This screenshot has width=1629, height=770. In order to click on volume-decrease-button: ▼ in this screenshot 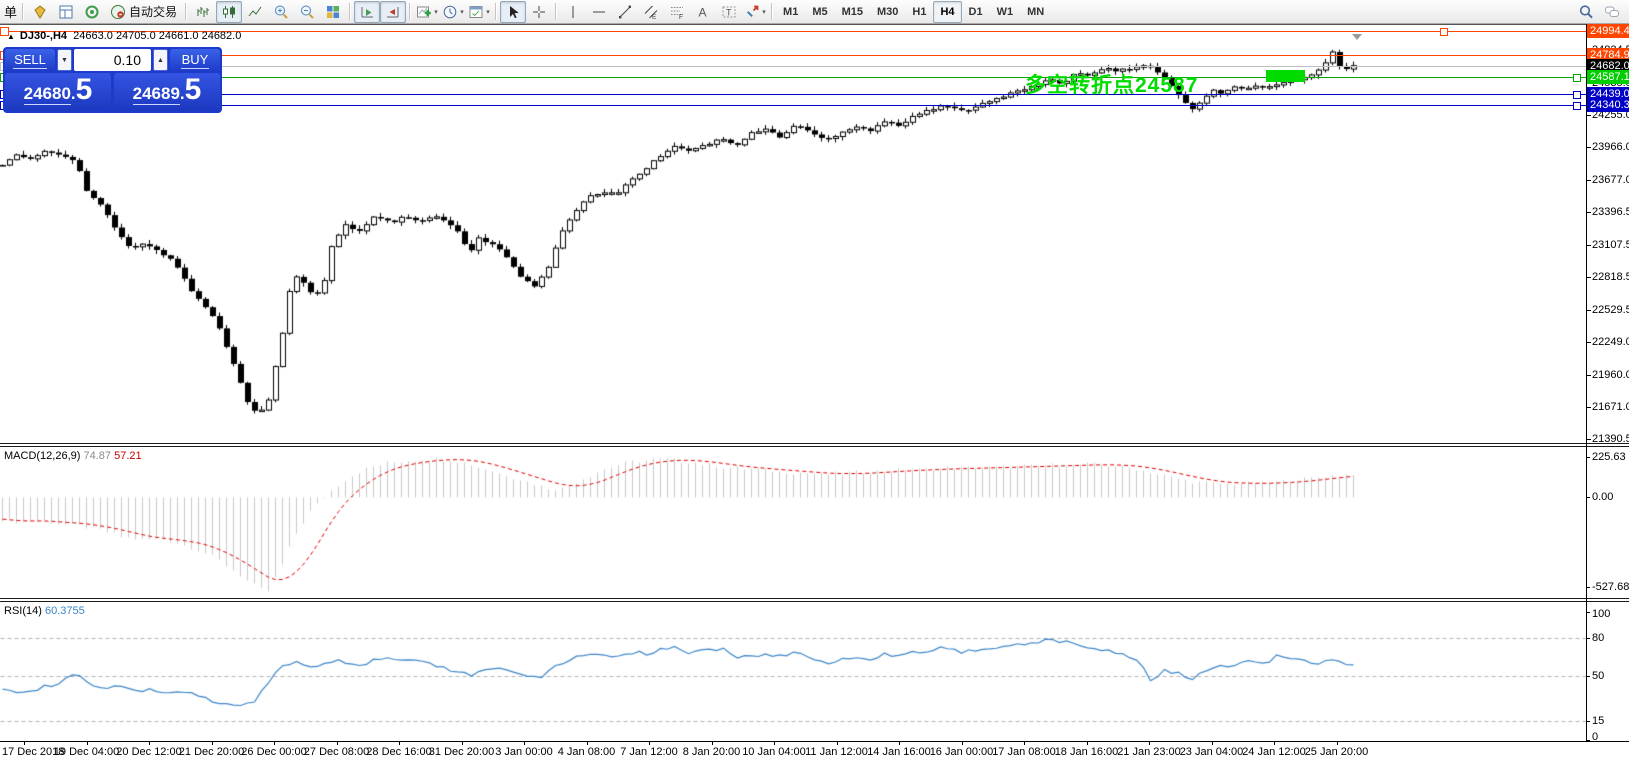, I will do `click(64, 60)`.